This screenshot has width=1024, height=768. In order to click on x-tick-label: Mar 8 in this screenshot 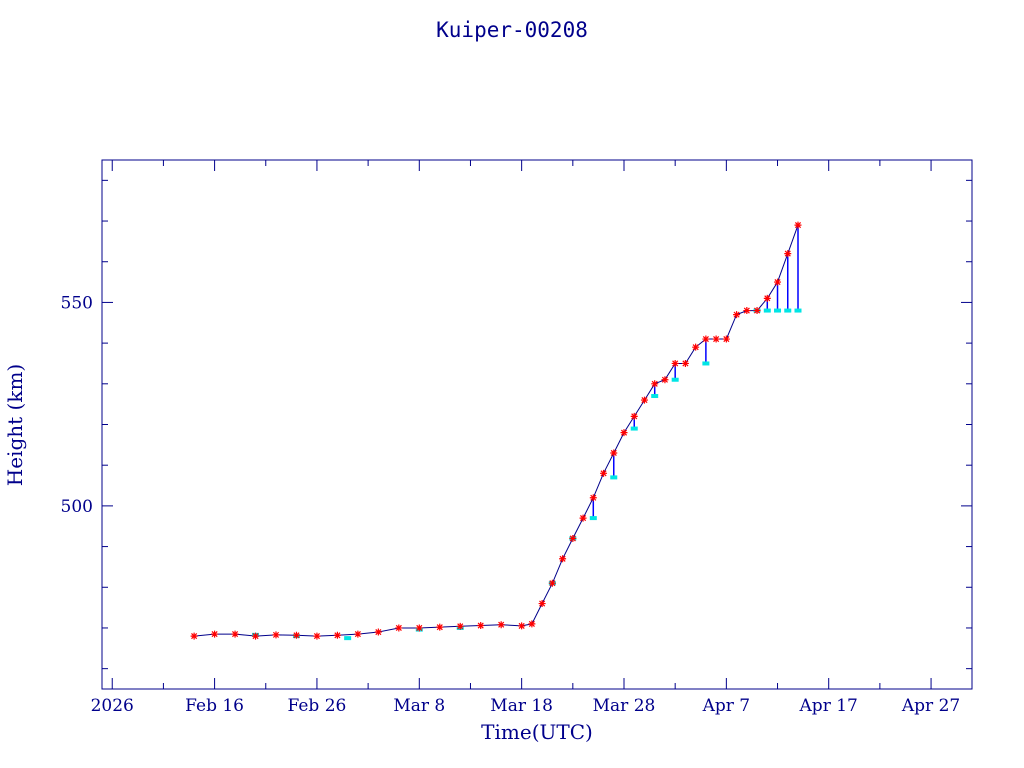, I will do `click(419, 706)`.